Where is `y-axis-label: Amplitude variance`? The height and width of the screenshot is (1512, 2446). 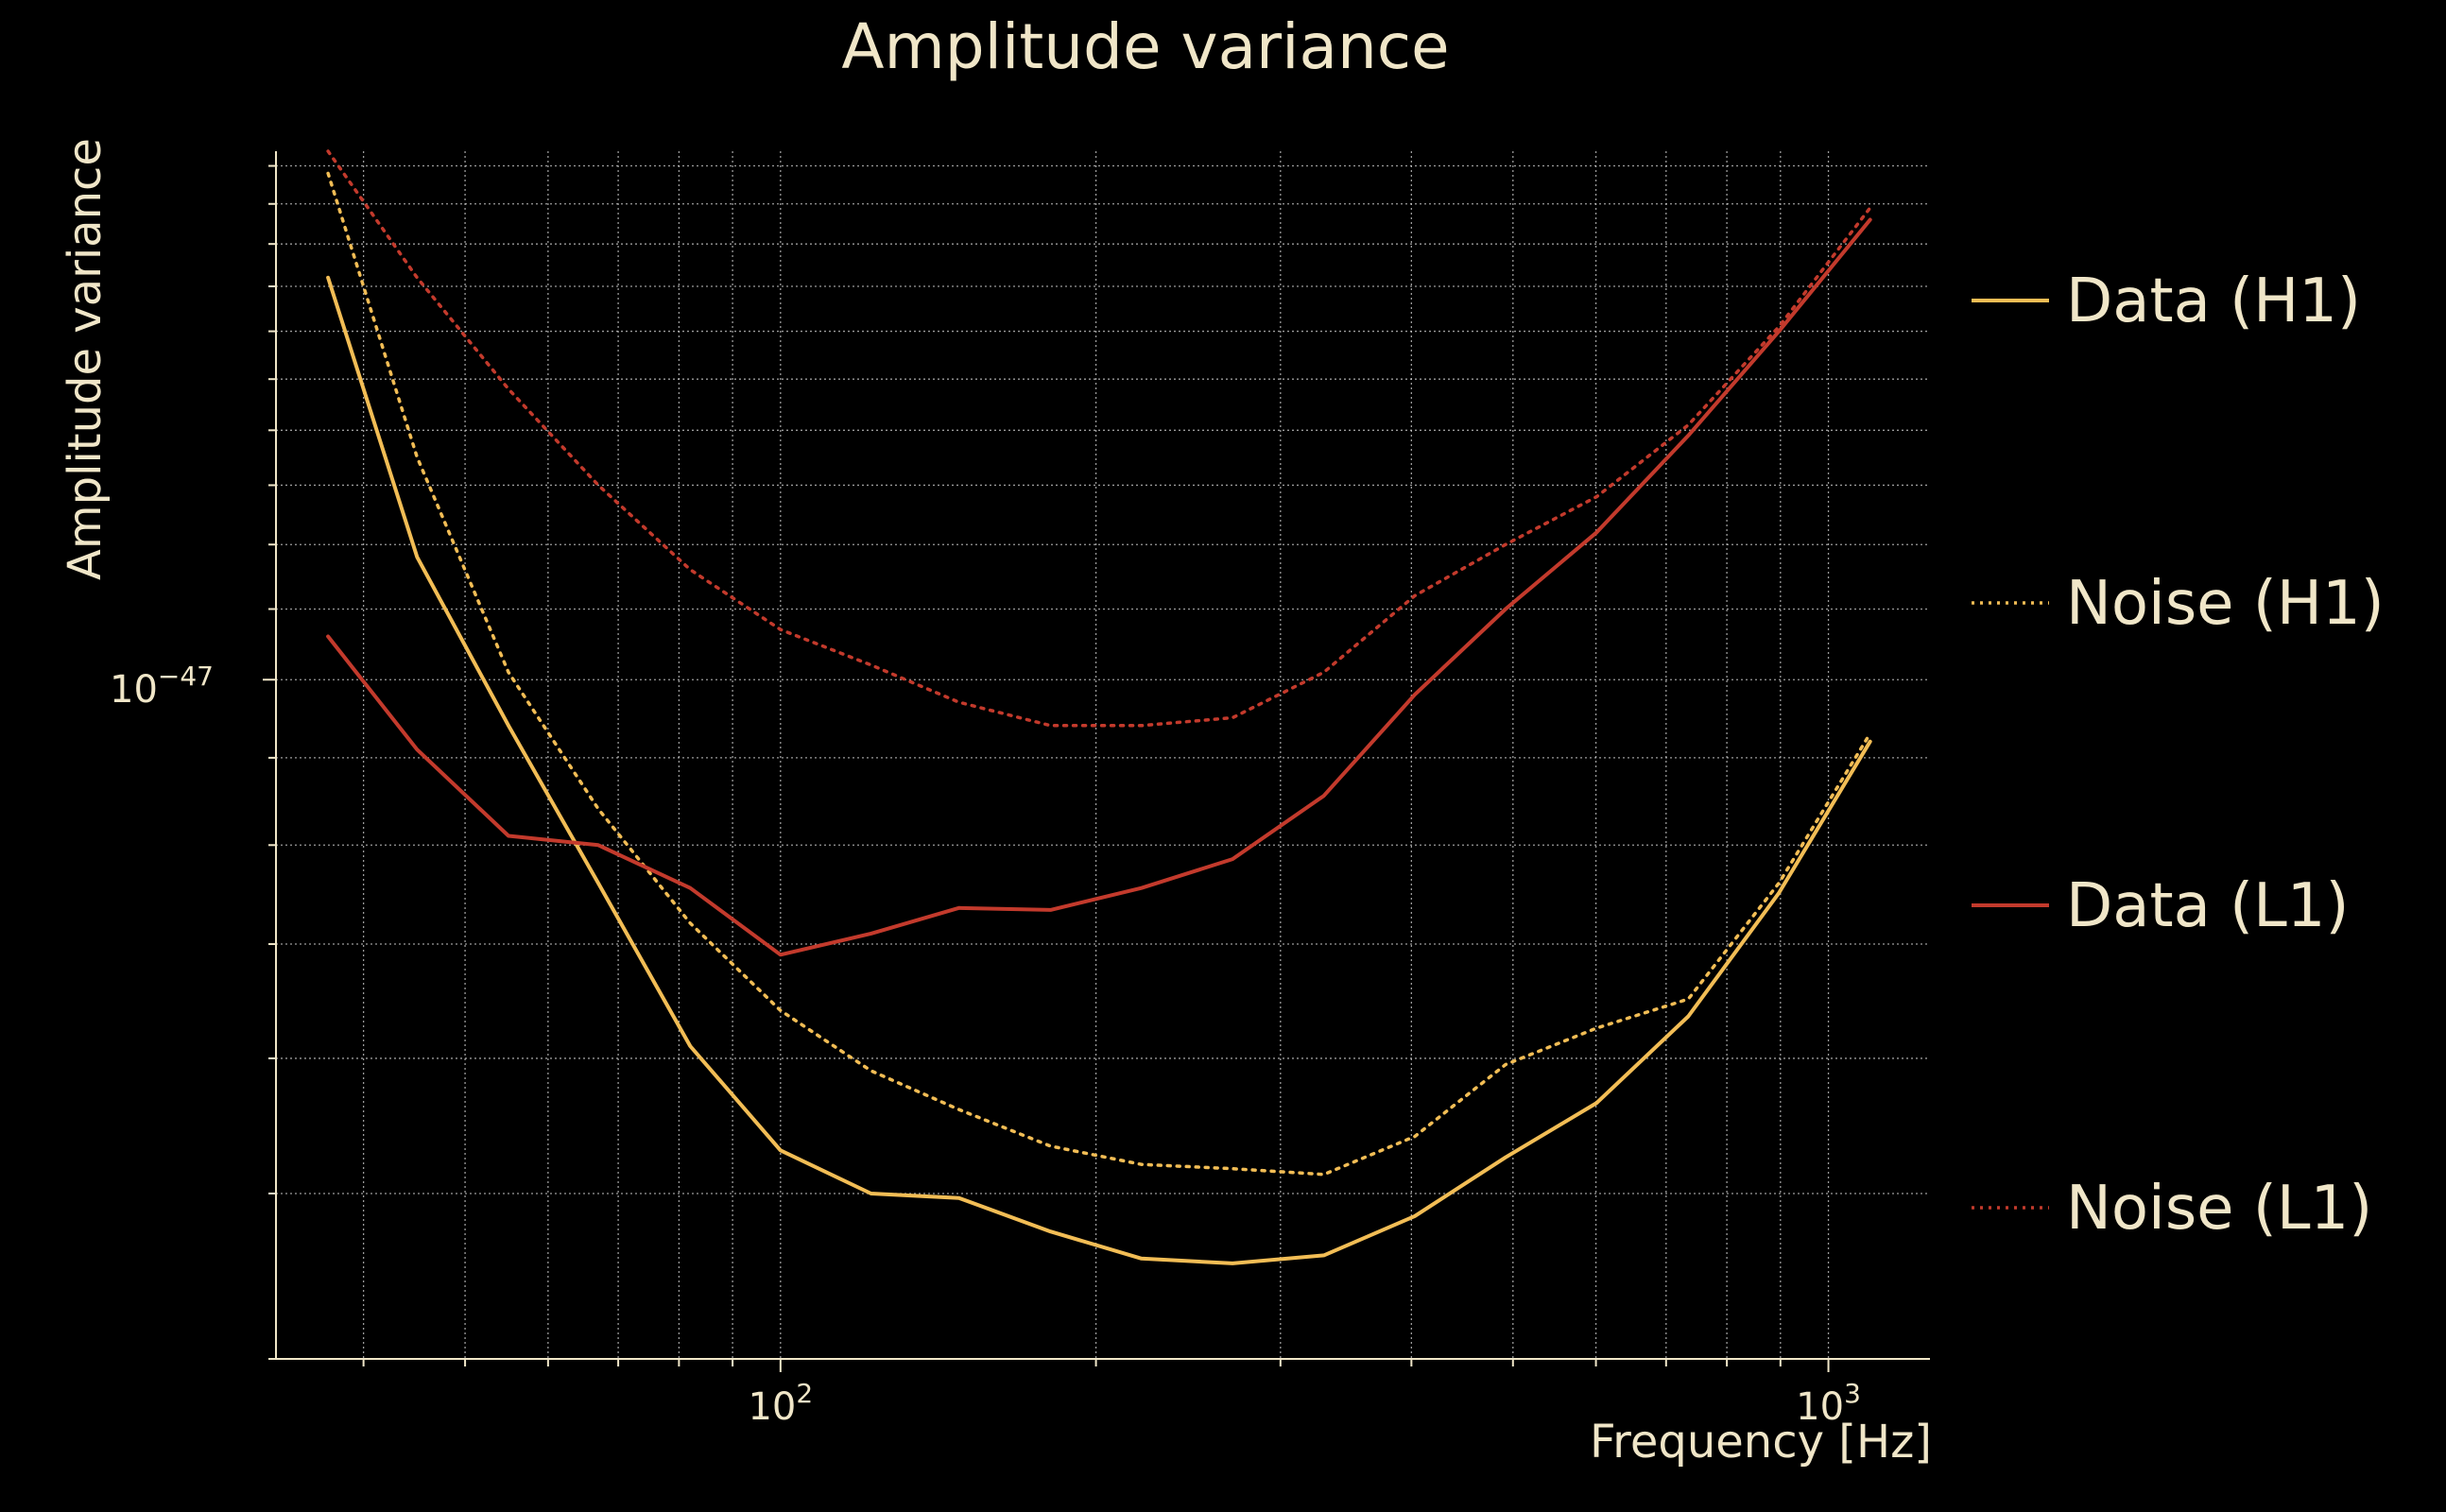 y-axis-label: Amplitude variance is located at coordinates (85, 359).